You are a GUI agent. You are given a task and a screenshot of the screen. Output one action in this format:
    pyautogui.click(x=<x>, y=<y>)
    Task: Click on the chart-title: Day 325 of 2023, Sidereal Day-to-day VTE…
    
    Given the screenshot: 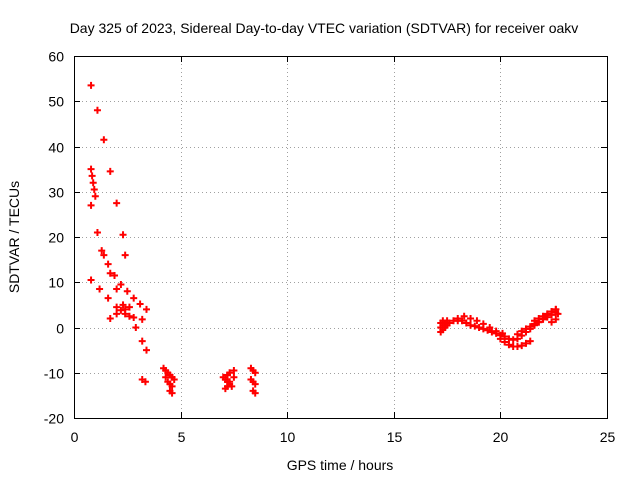 What is the action you would take?
    pyautogui.click(x=324, y=28)
    